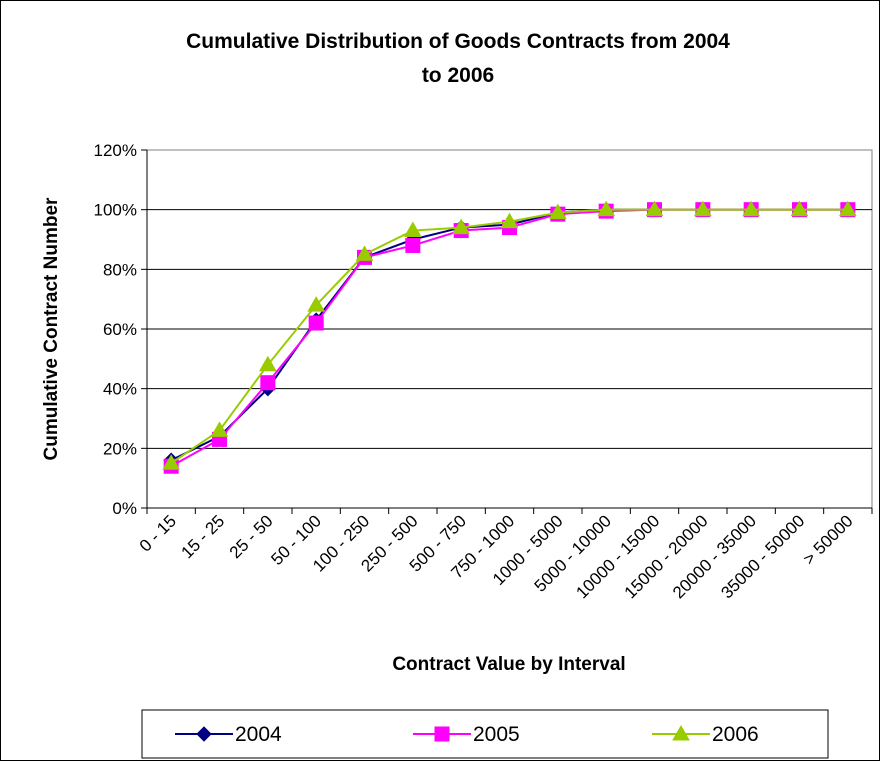 Image resolution: width=880 pixels, height=761 pixels. What do you see at coordinates (115, 210) in the screenshot?
I see `y-tick-label: 100%` at bounding box center [115, 210].